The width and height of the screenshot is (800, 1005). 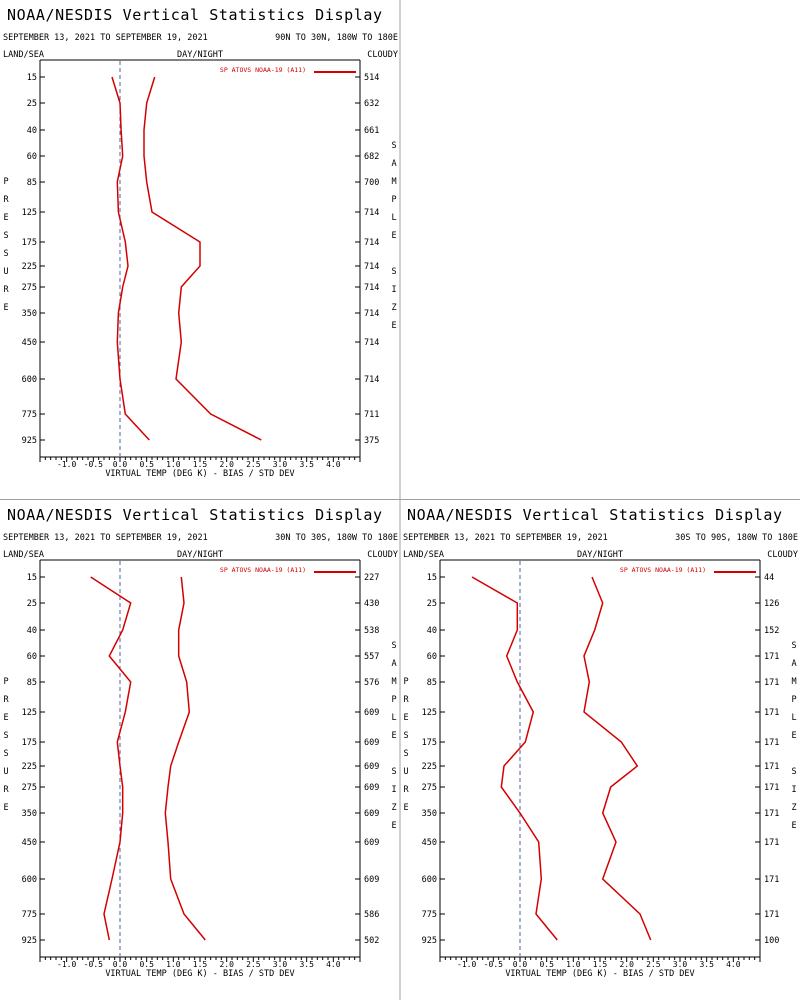 What do you see at coordinates (736, 538) in the screenshot?
I see `region-label: 30S TO 90S, 180W TO 180E` at bounding box center [736, 538].